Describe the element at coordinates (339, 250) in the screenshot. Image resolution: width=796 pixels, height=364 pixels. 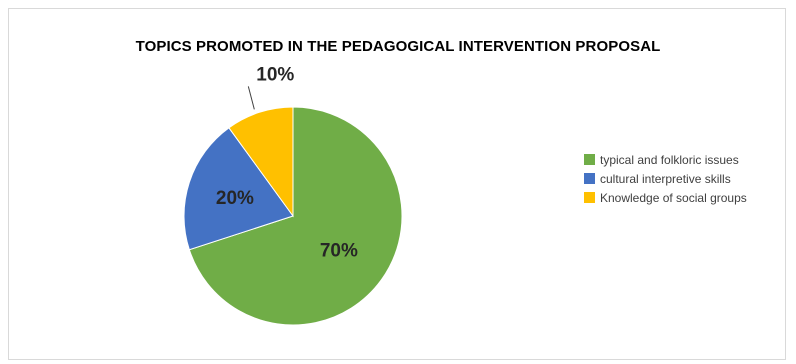
I see `data-label-typical-folkloric: 70%` at that location.